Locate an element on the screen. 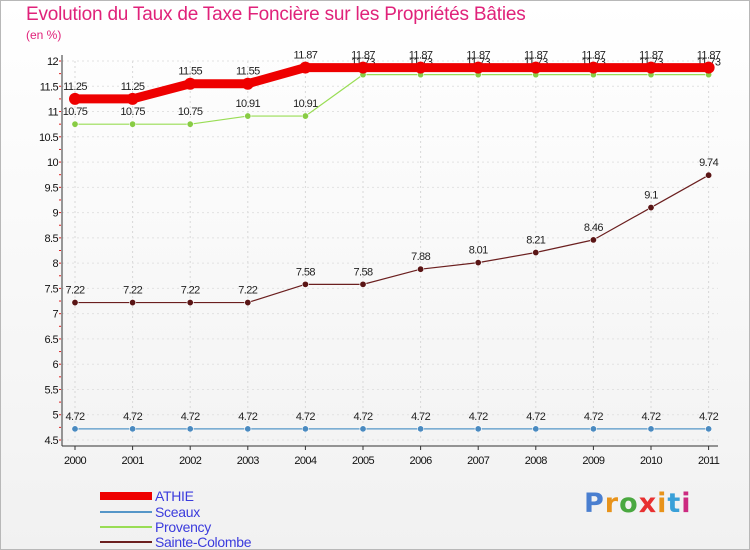 This screenshot has width=750, height=550. y-tick-label: 11 is located at coordinates (53, 113).